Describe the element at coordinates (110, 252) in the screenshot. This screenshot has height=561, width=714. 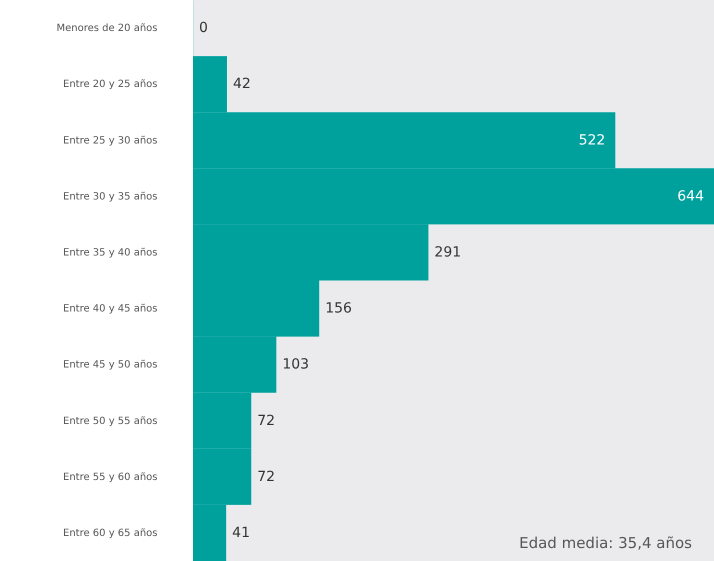
I see `y-tick-label: Entre 35 y 40 años` at that location.